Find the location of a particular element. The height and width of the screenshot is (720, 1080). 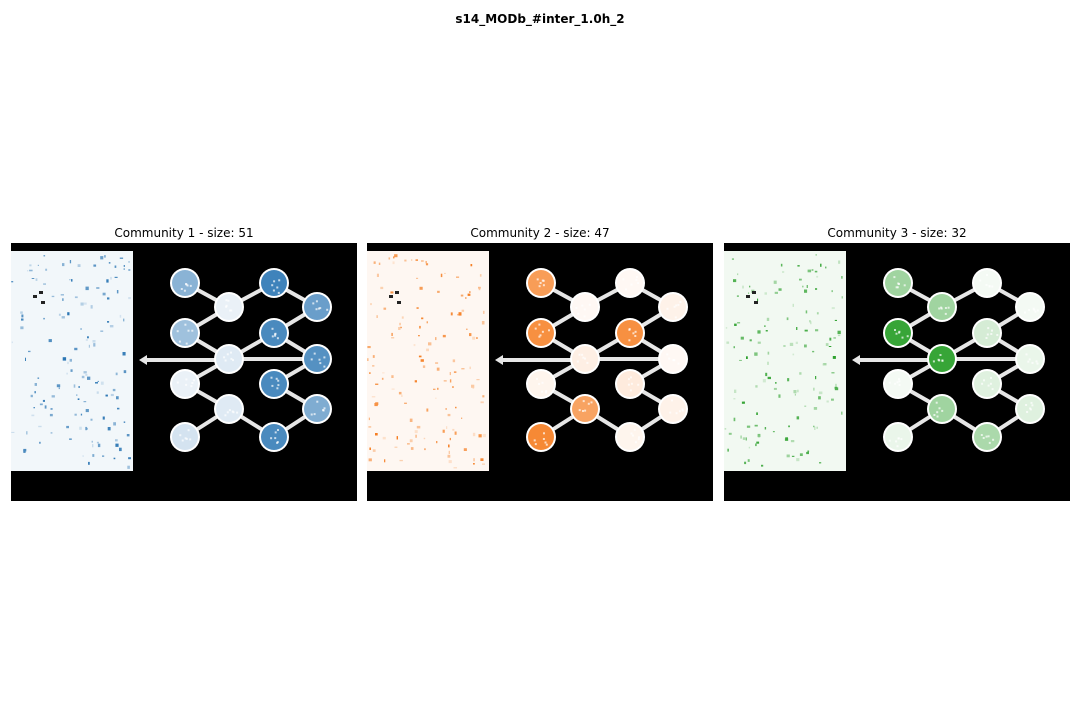

panel-community-3: Community 3 - size: 32 is located at coordinates (897, 363).